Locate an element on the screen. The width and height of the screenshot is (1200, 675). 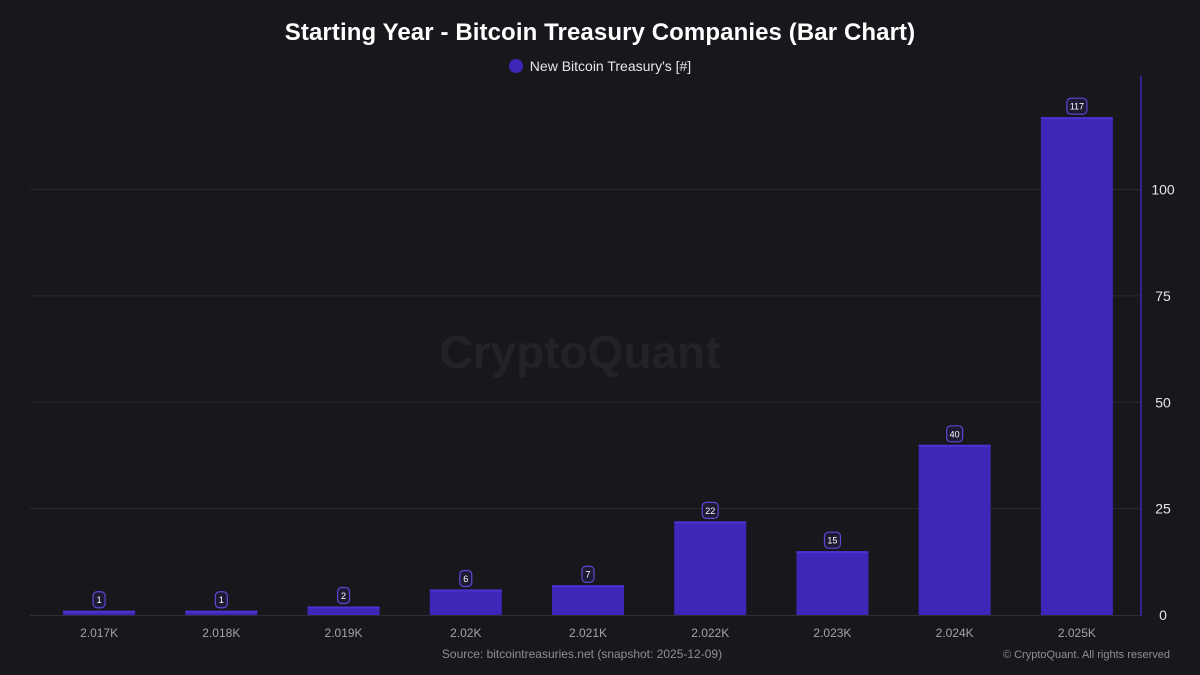
x-tick-label: 2.02K is located at coordinates (465, 633).